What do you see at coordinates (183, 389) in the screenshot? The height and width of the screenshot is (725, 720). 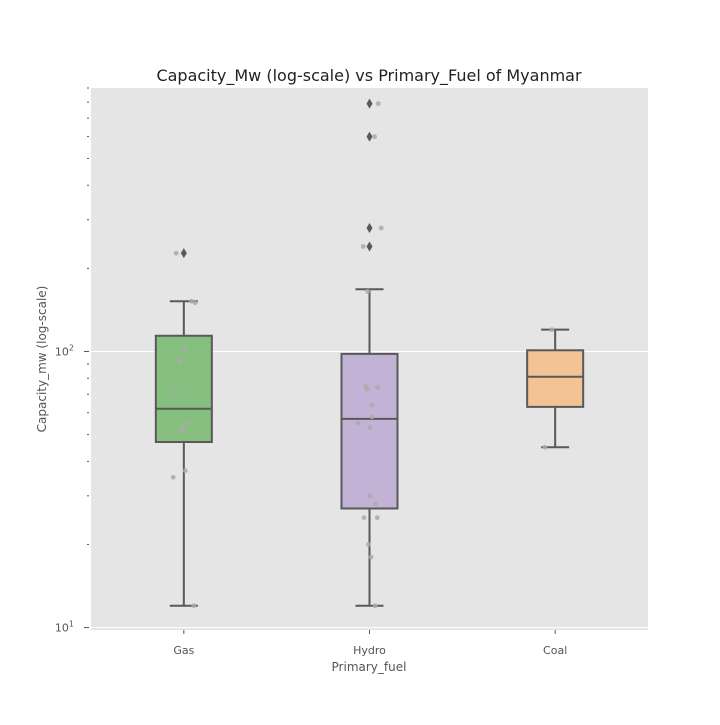 I see `box-gas` at bounding box center [183, 389].